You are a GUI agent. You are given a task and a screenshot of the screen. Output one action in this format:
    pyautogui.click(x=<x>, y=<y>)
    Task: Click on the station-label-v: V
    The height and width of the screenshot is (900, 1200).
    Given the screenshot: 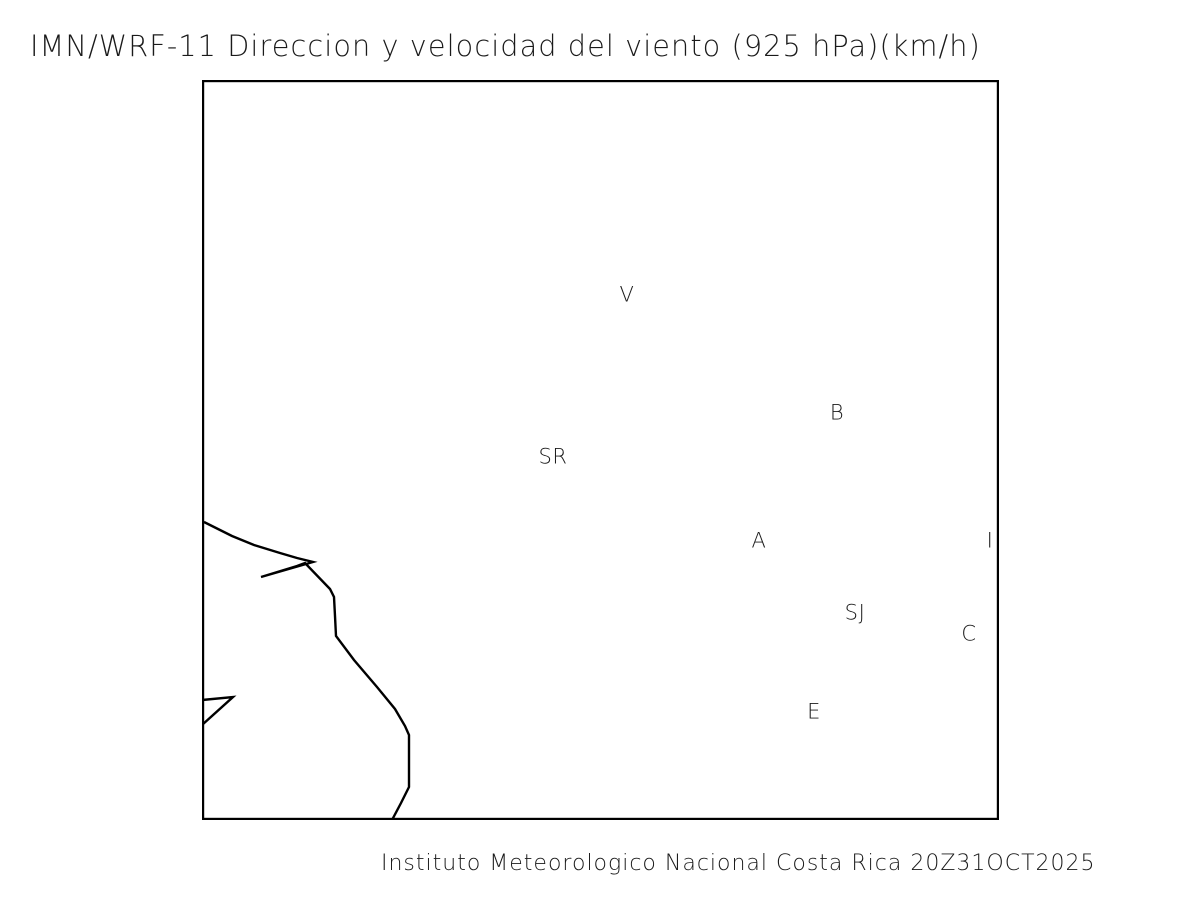 What is the action you would take?
    pyautogui.click(x=627, y=294)
    